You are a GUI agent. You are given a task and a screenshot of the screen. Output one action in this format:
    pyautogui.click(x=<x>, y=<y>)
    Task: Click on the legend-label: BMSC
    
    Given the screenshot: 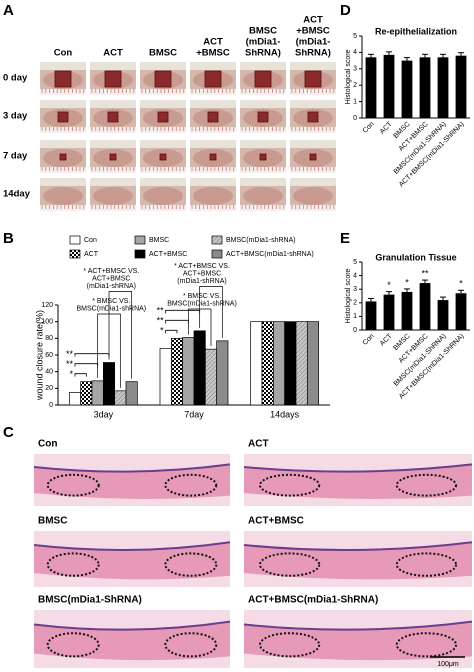 What is the action you would take?
    pyautogui.click(x=159, y=240)
    